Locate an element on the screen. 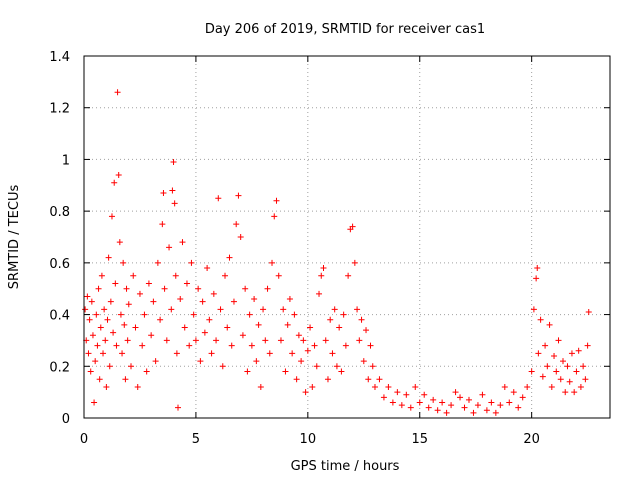 This screenshot has width=640, height=480. x-tick-label: 20 is located at coordinates (531, 439).